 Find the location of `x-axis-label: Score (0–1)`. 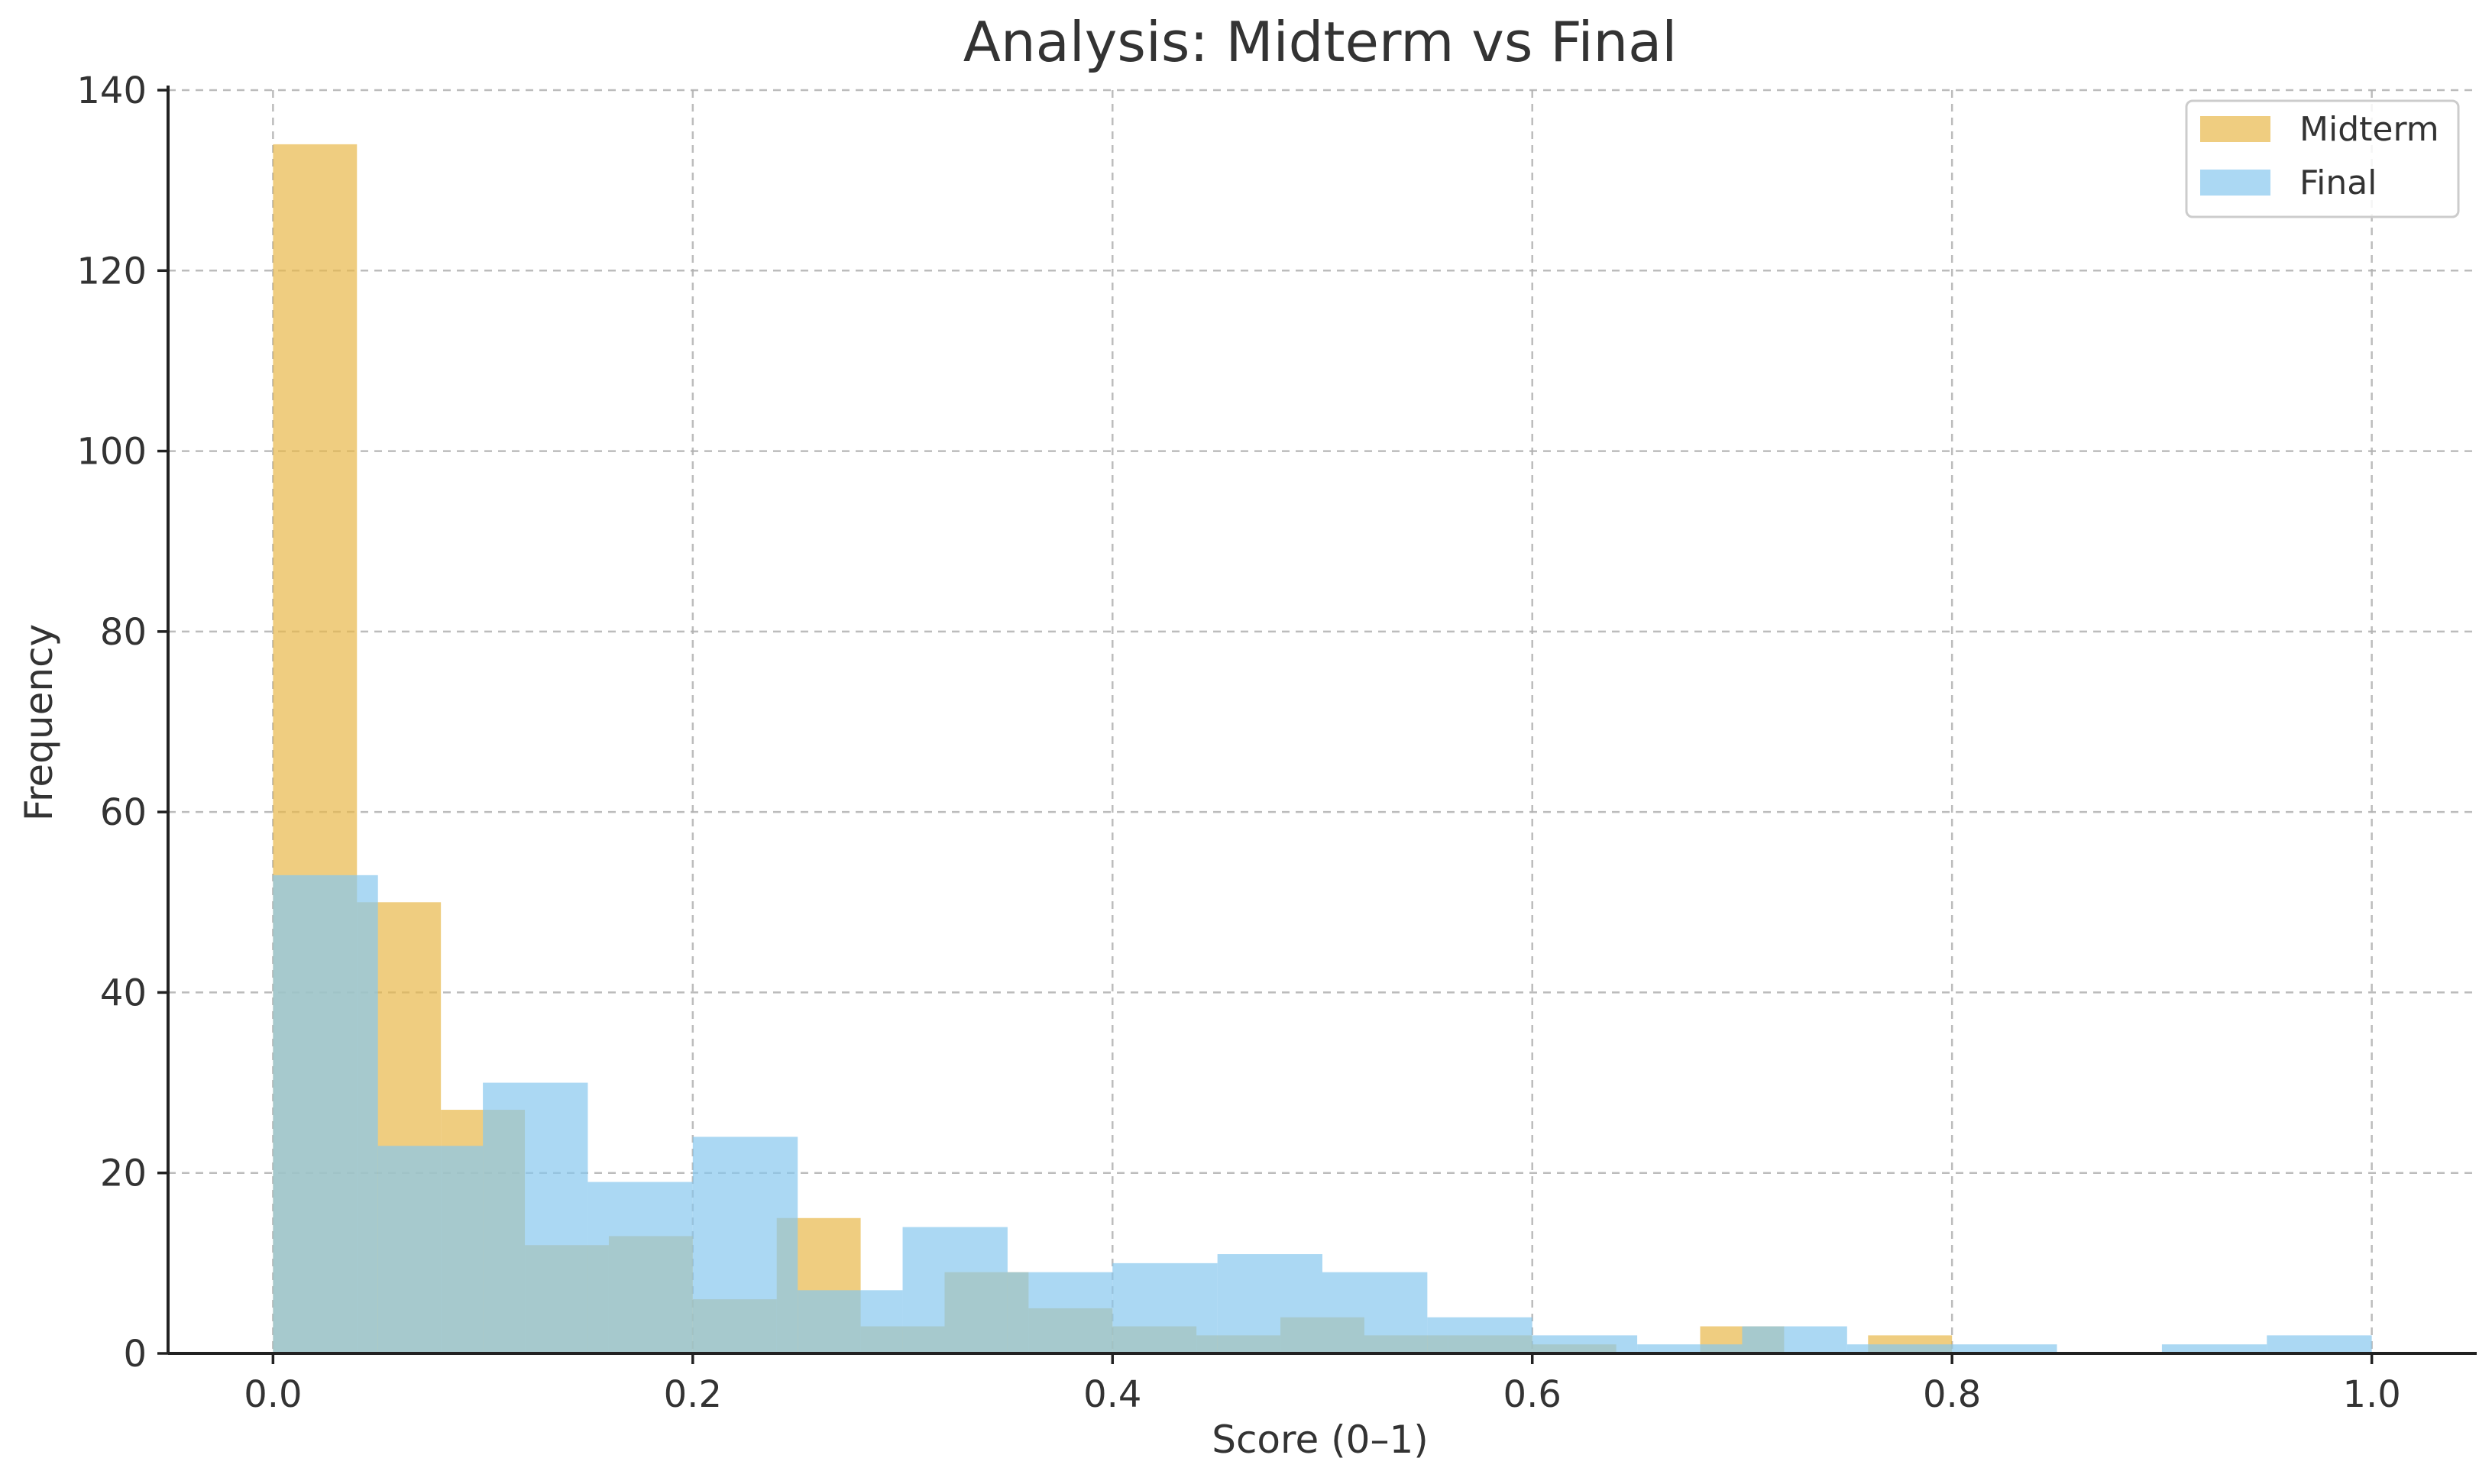

x-axis-label: Score (0–1) is located at coordinates (1320, 1440).